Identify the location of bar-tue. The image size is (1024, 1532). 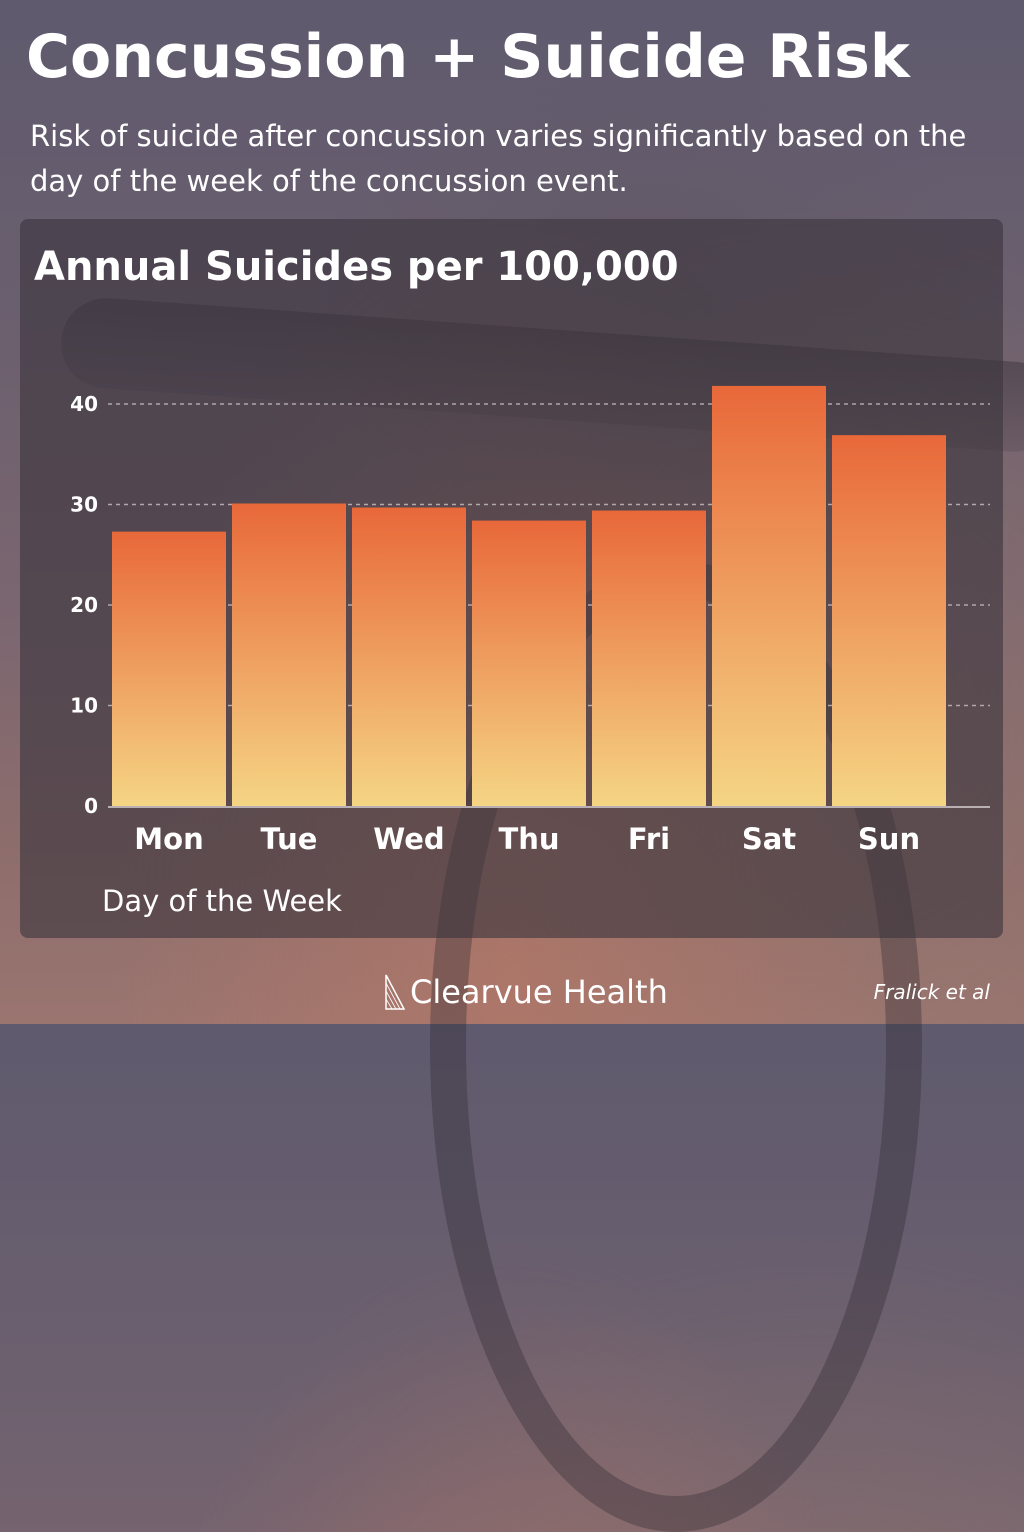
(289, 654).